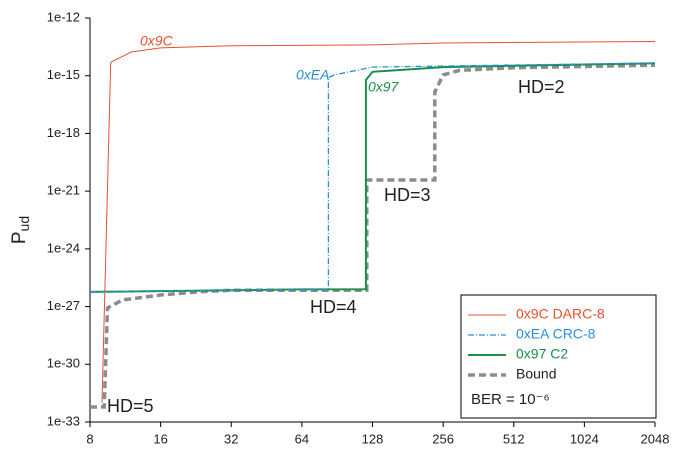 The width and height of the screenshot is (675, 459). I want to click on annotation: HD=2, so click(541, 87).